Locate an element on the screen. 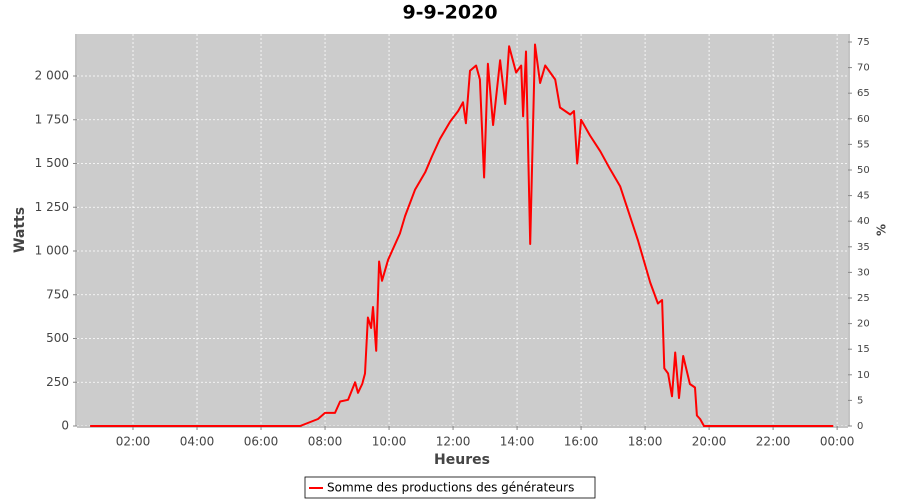  y-tick-label: 2 000 is located at coordinates (52, 76).